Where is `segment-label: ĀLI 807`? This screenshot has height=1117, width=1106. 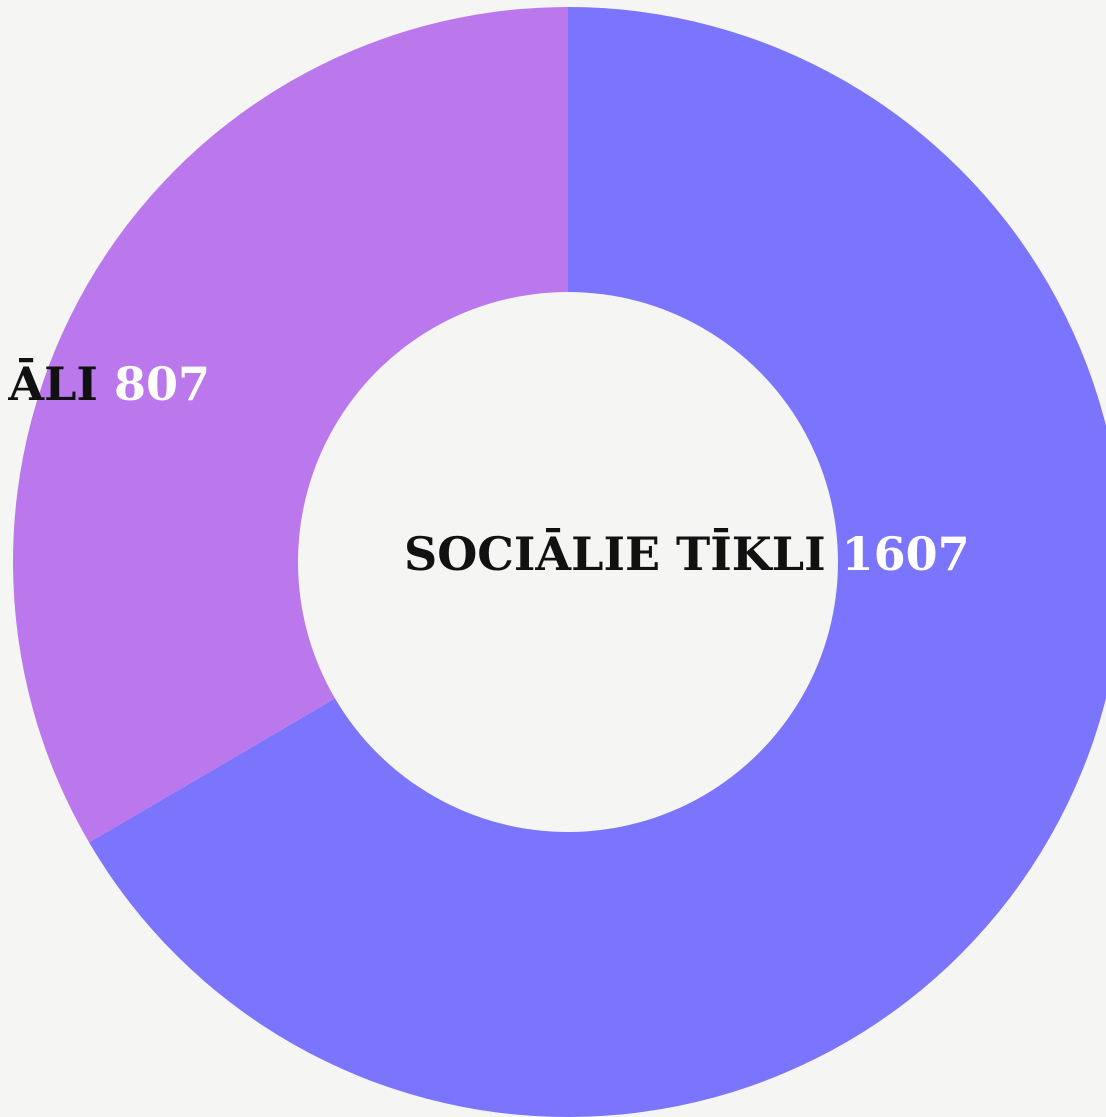 segment-label: ĀLI 807 is located at coordinates (108, 384).